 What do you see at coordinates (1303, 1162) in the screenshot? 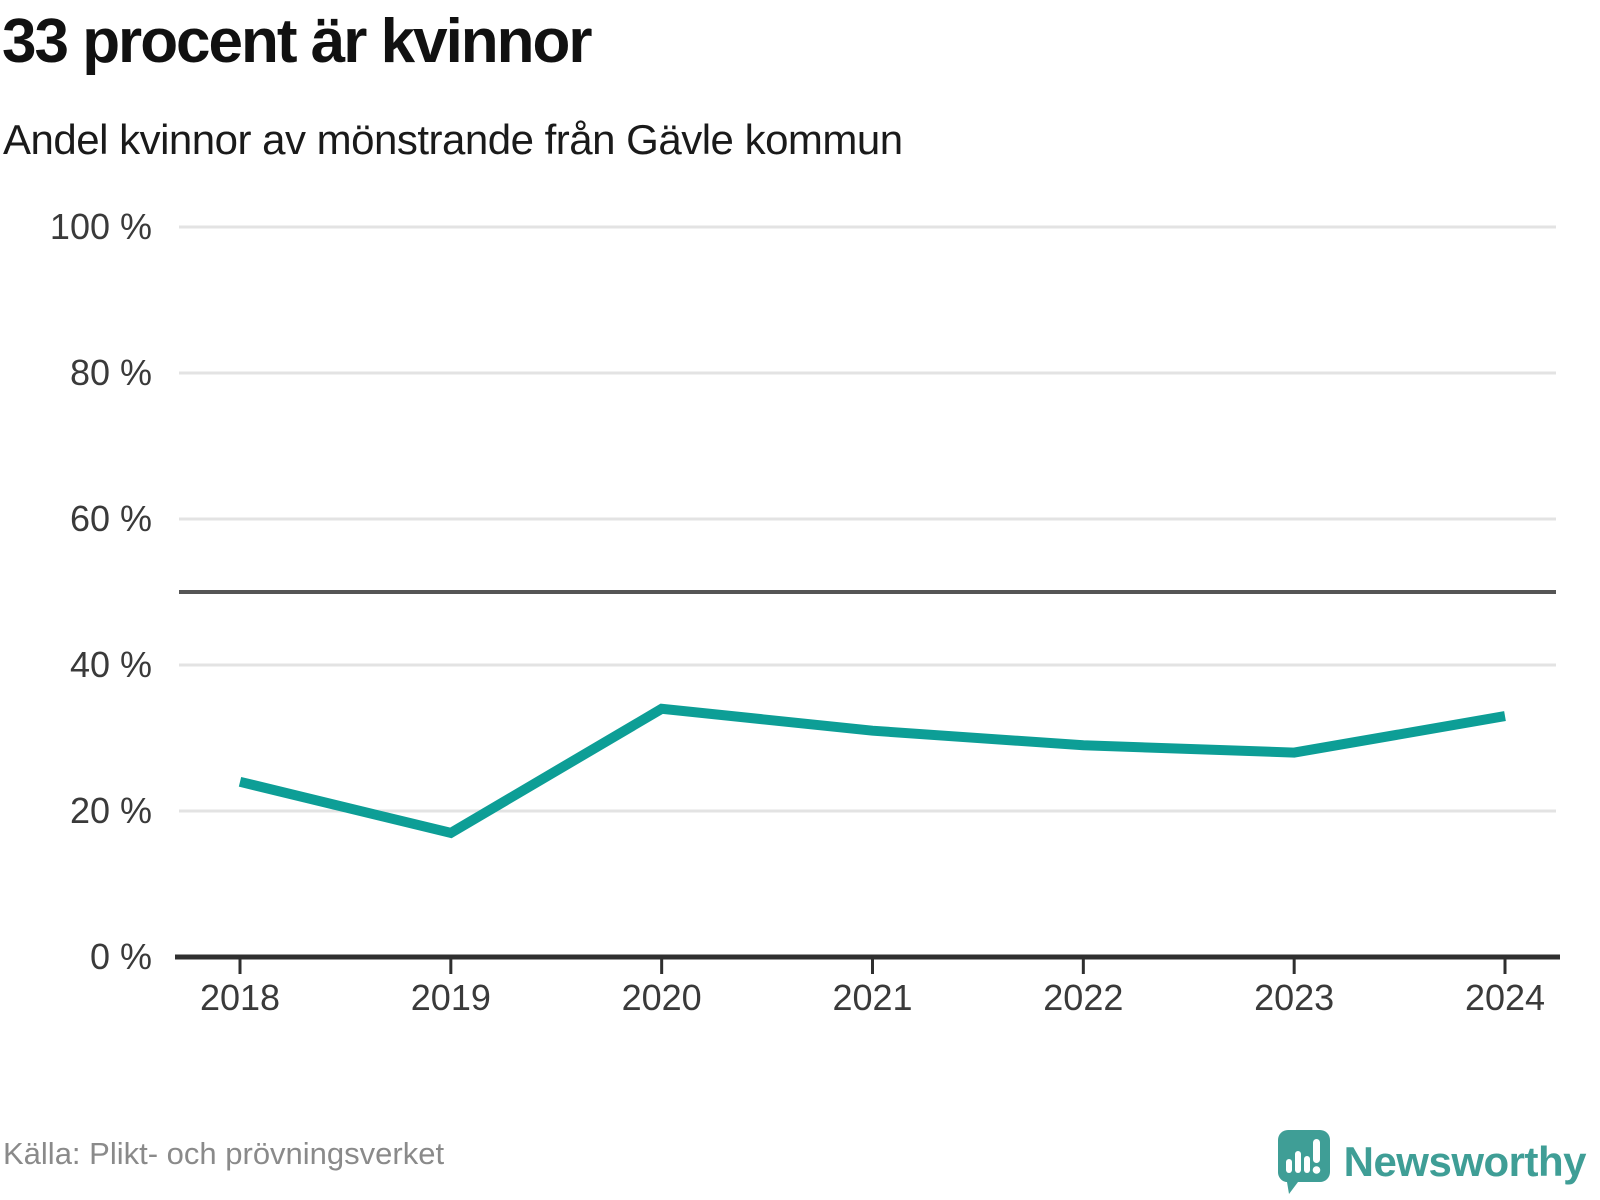
I see `newsworthy-bubble-icon` at bounding box center [1303, 1162].